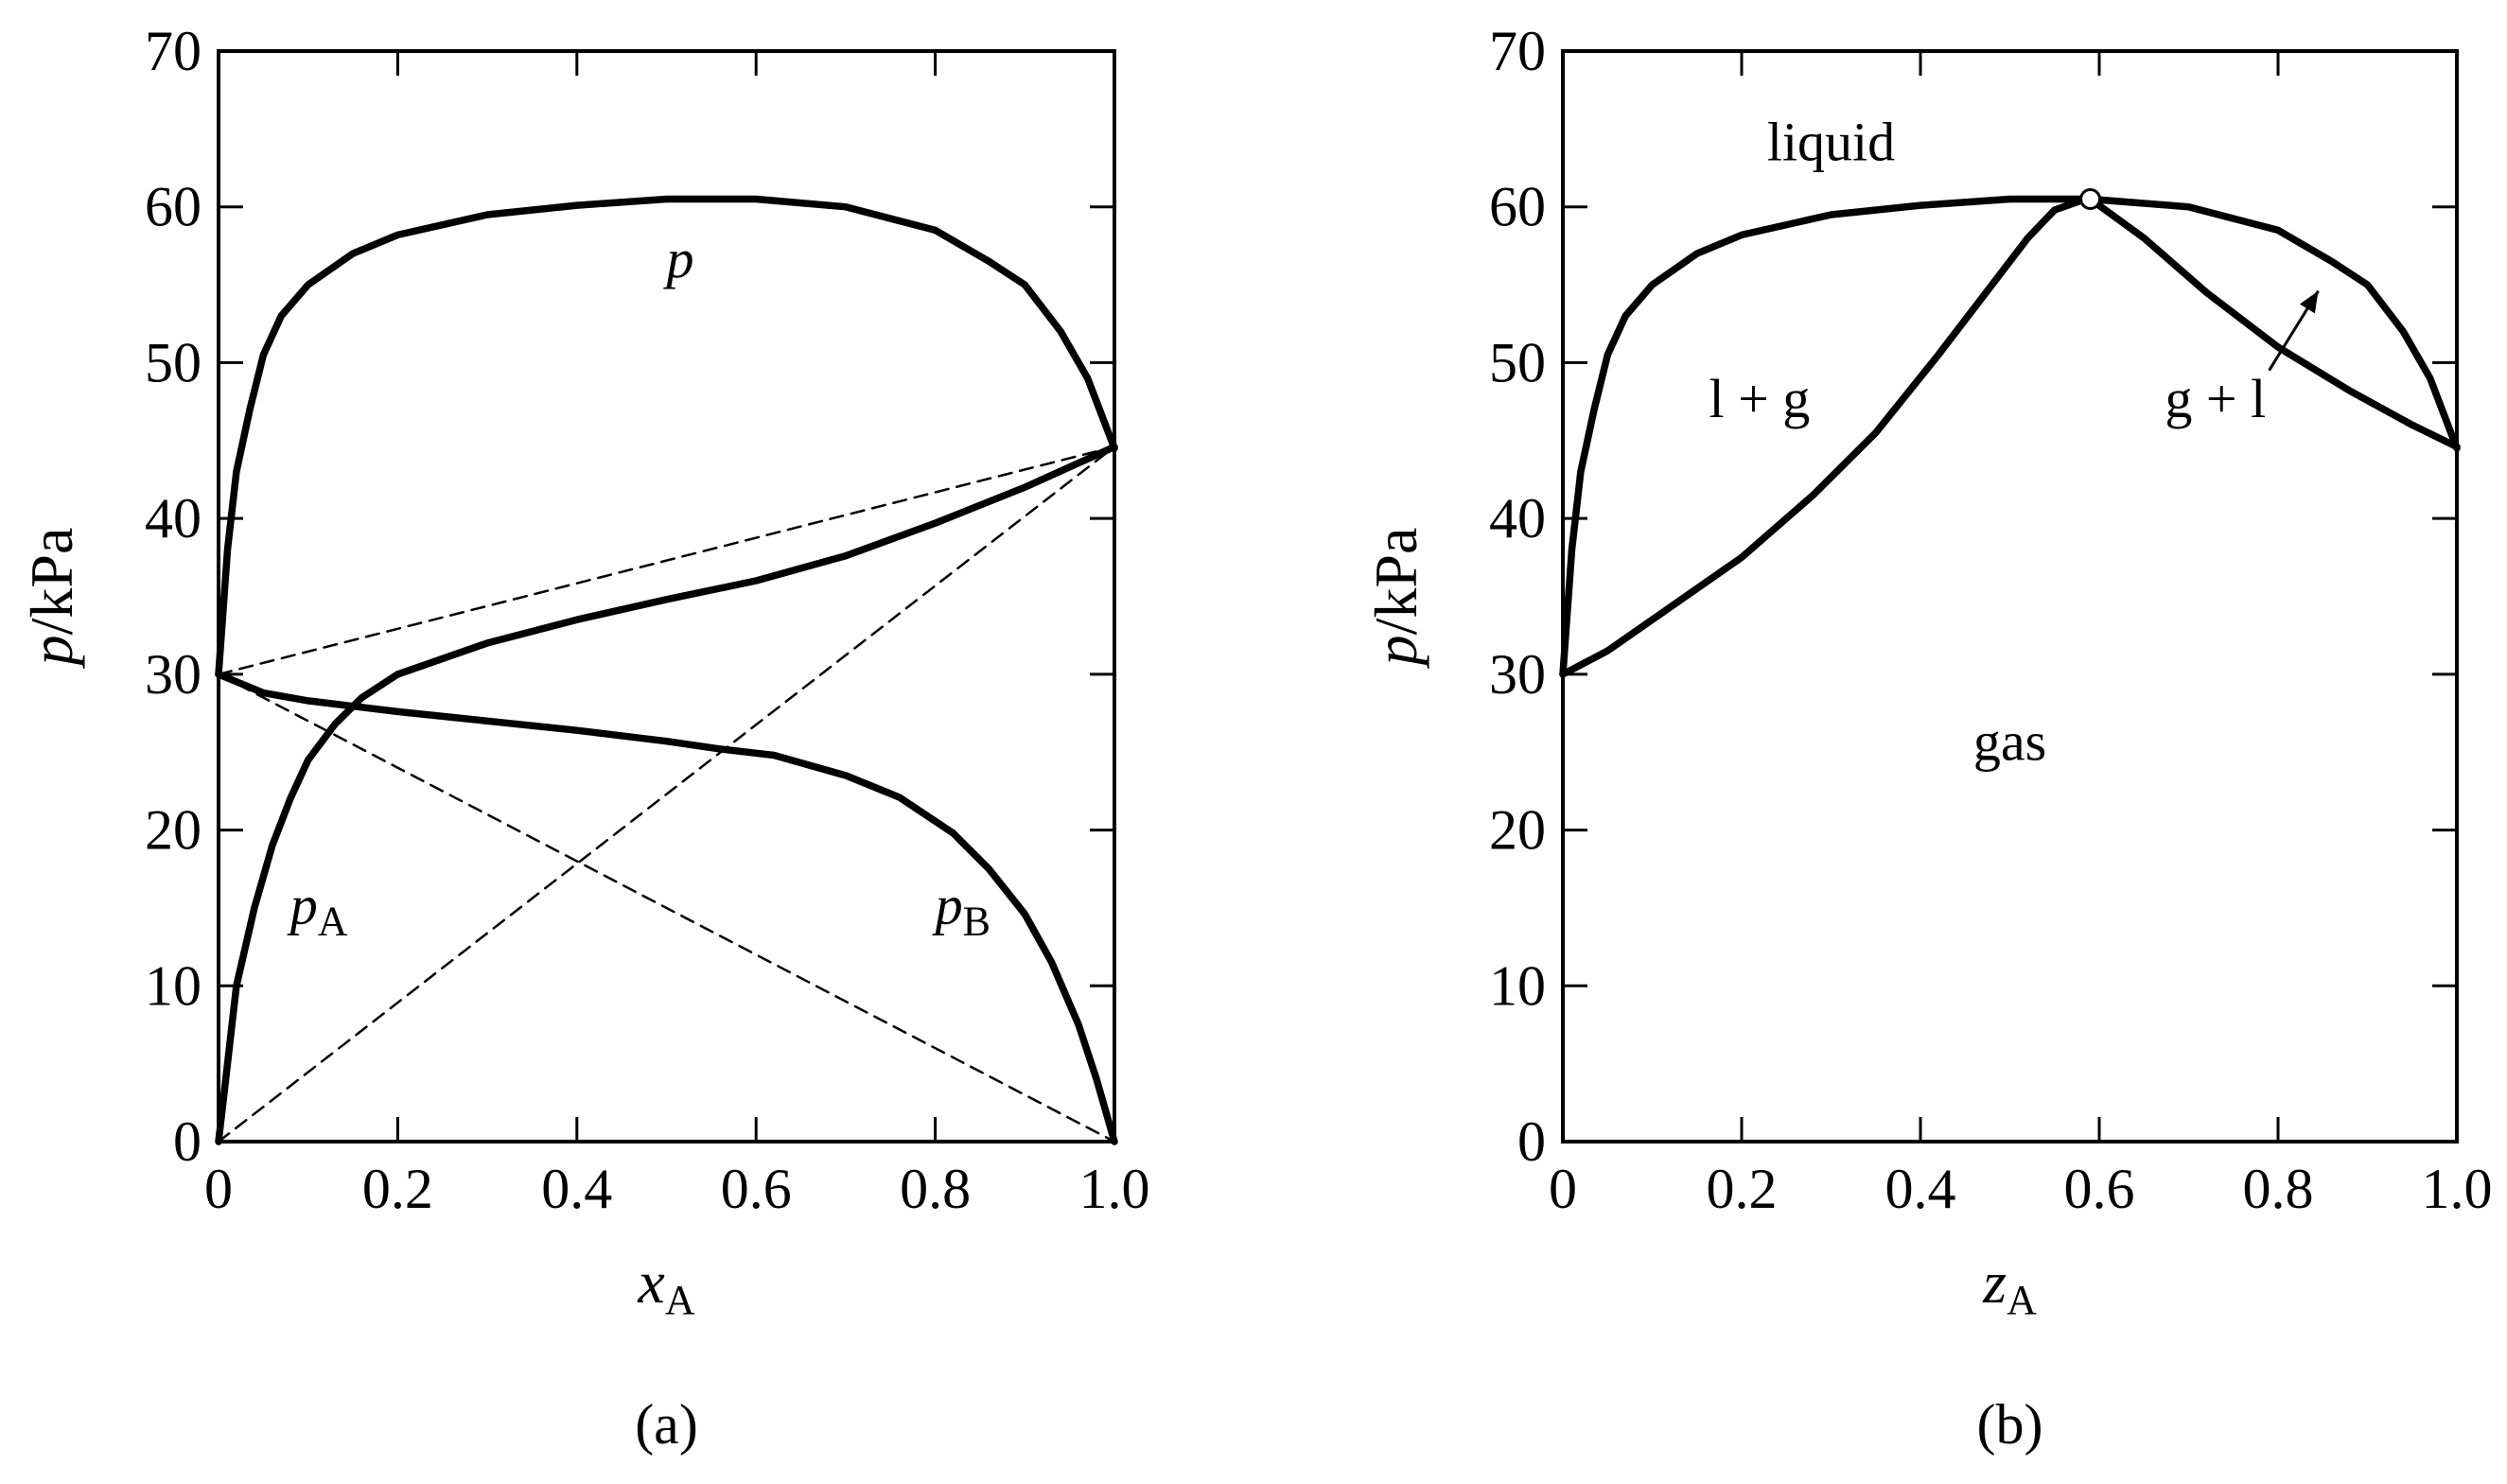 This screenshot has width=2507, height=1484. Describe the element at coordinates (961, 909) in the screenshot. I see `annotation-pB: pB` at that location.